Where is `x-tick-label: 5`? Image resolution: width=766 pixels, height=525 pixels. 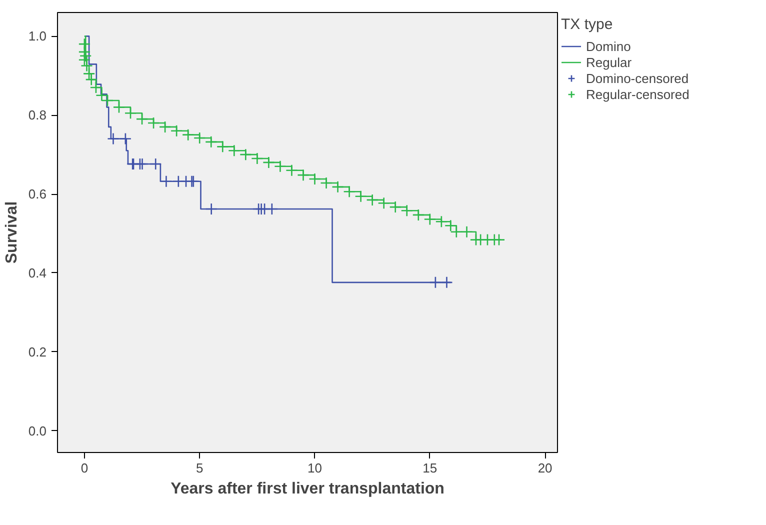 x-tick-label: 5 is located at coordinates (200, 468).